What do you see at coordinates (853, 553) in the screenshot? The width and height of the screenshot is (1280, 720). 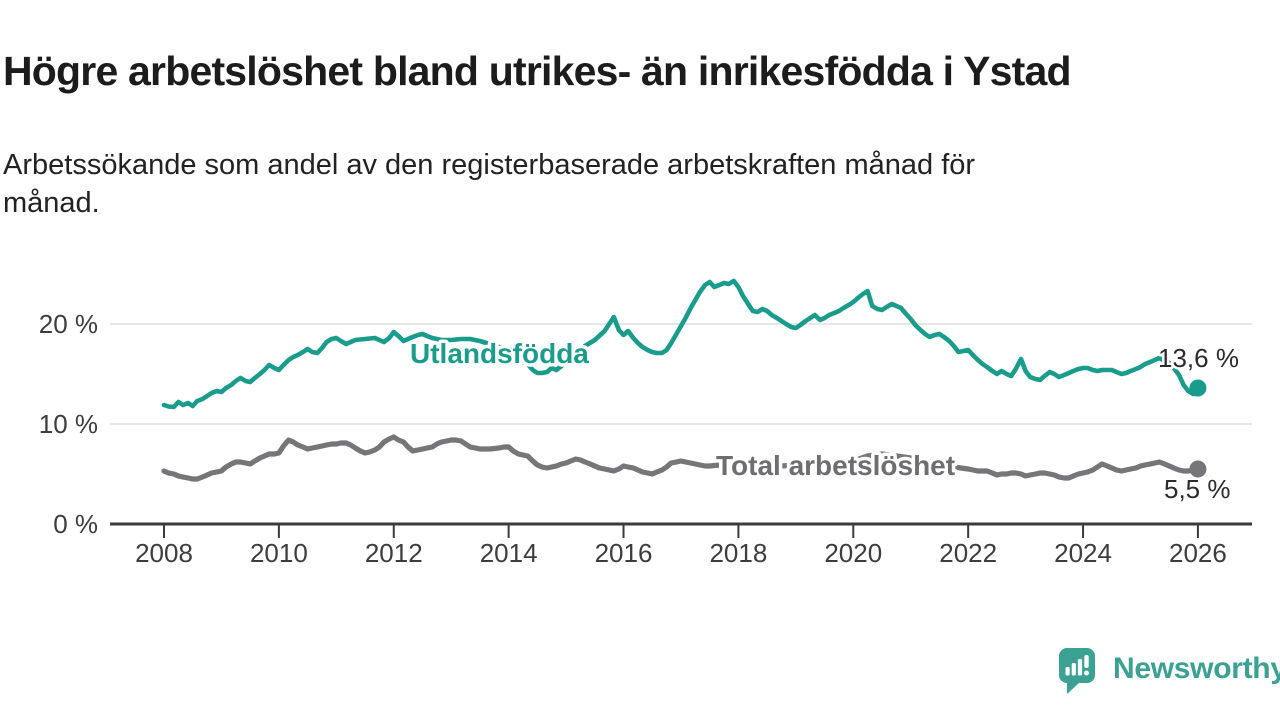 I see `x-tick-label: 2020` at bounding box center [853, 553].